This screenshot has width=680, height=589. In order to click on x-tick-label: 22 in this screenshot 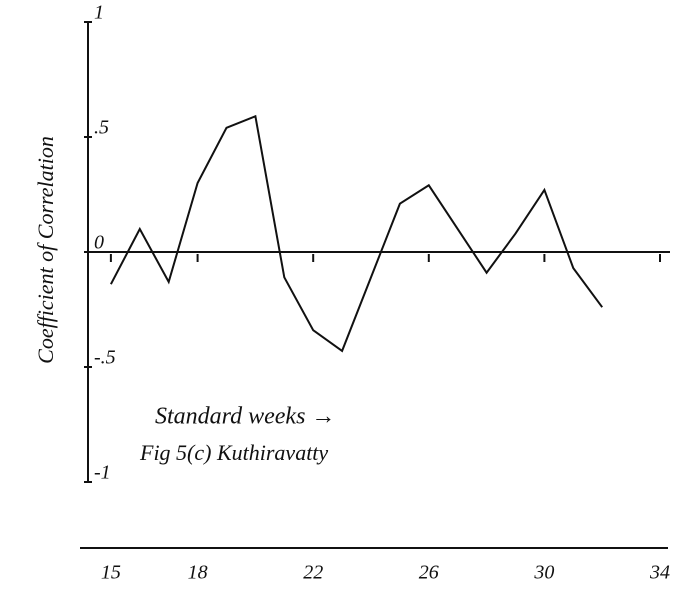, I will do `click(313, 573)`.